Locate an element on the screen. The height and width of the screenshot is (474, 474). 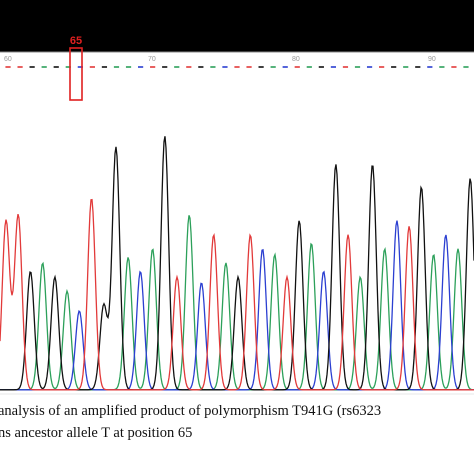
position-ticks: 60 70 80 90 is located at coordinates (220, 59).